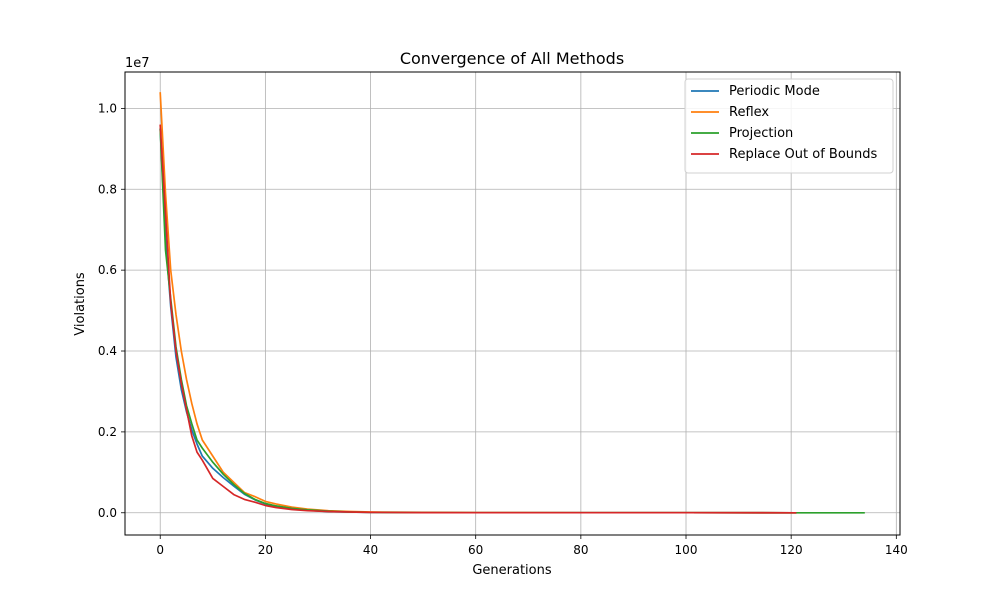 Image resolution: width=1000 pixels, height=604 pixels. What do you see at coordinates (107, 513) in the screenshot?
I see `y-tick-label: 0.0` at bounding box center [107, 513].